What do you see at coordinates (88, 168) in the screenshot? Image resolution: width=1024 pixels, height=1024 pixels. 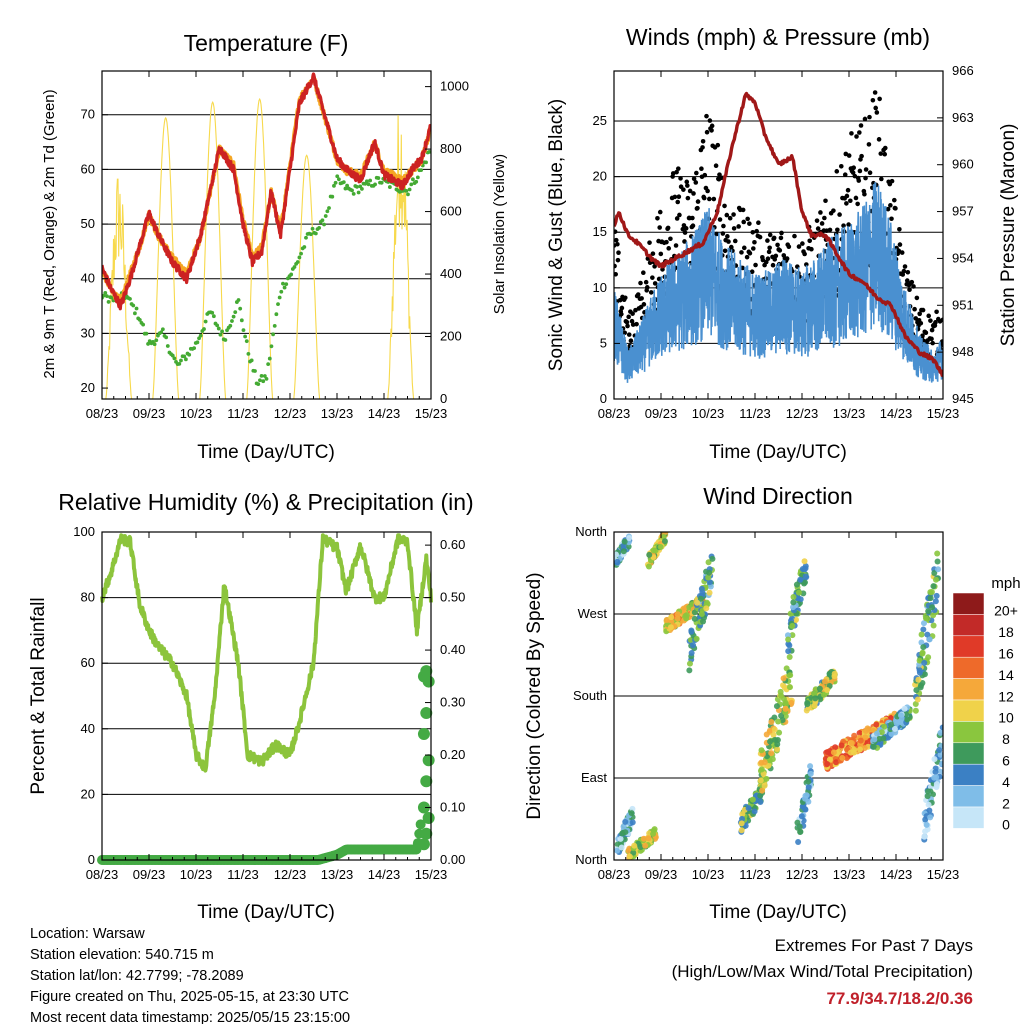 I see `y-tick-label: 60` at bounding box center [88, 168].